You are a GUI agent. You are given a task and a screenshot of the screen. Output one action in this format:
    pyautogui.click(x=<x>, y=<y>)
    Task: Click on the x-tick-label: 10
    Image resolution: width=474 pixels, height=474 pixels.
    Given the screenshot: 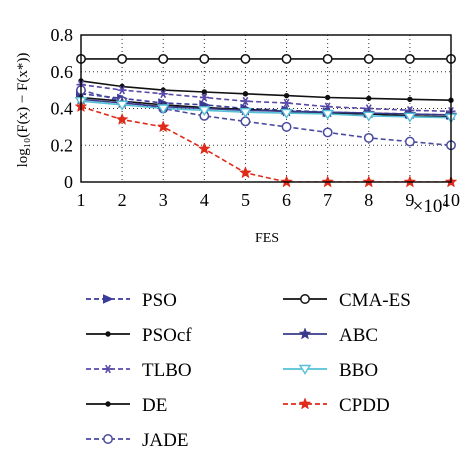 What is the action you would take?
    pyautogui.click(x=451, y=200)
    